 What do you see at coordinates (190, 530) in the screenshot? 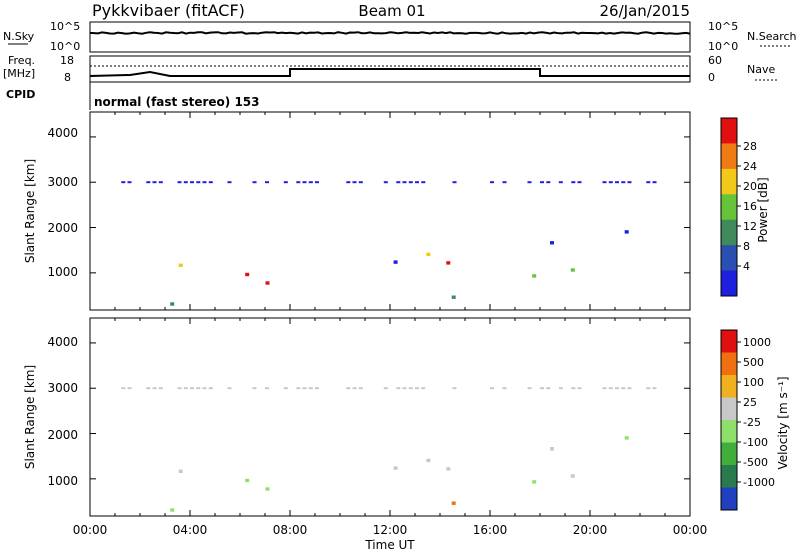
I see `time-tick-1: 04:00` at bounding box center [190, 530].